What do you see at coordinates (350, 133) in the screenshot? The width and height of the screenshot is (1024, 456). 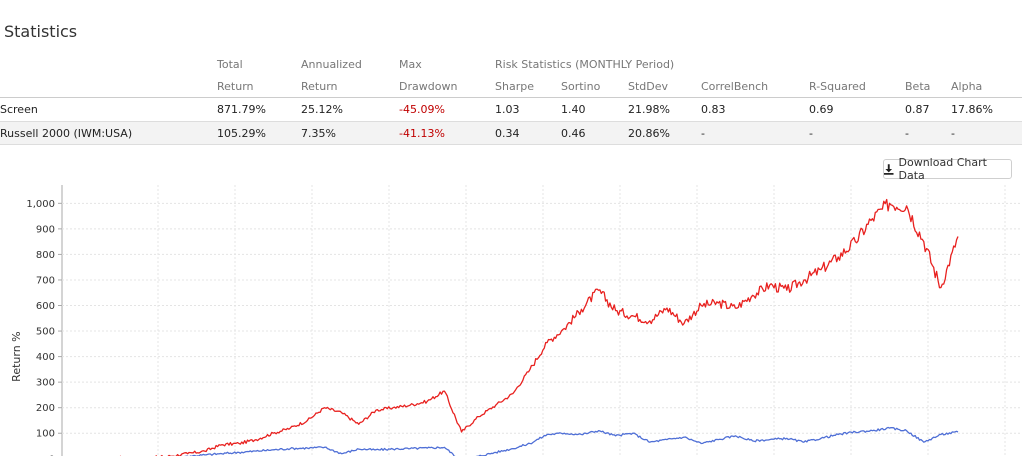 I see `cell-annualized-return: 7.35%` at bounding box center [350, 133].